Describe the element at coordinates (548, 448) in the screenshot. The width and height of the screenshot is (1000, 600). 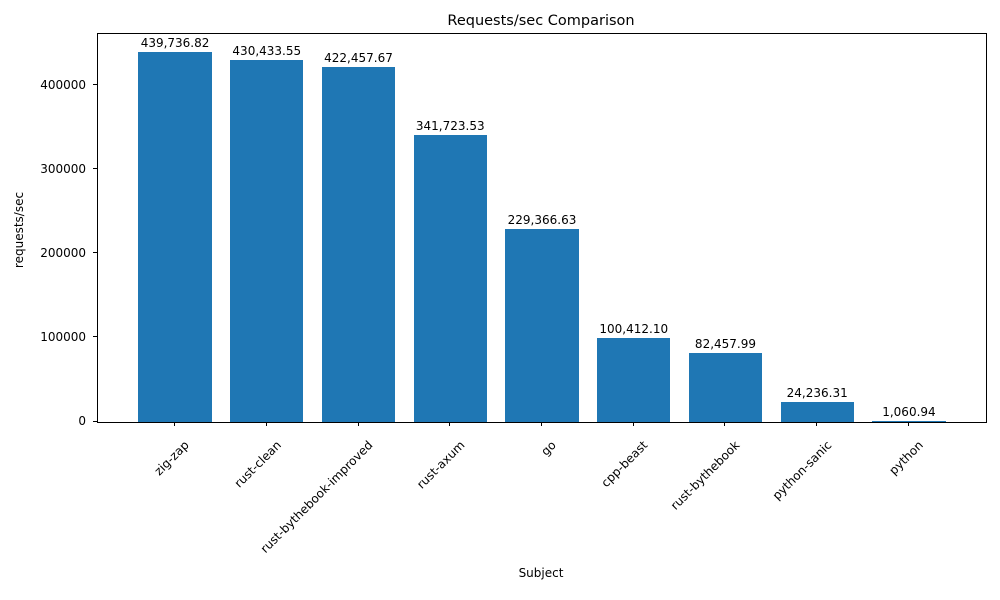
I see `x-tick-label: go` at that location.